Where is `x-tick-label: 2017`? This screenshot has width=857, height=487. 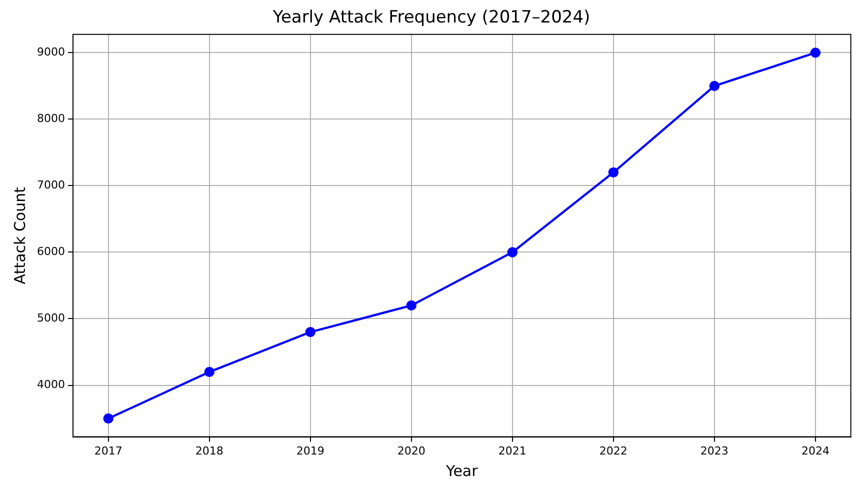
x-tick-label: 2017 is located at coordinates (108, 451).